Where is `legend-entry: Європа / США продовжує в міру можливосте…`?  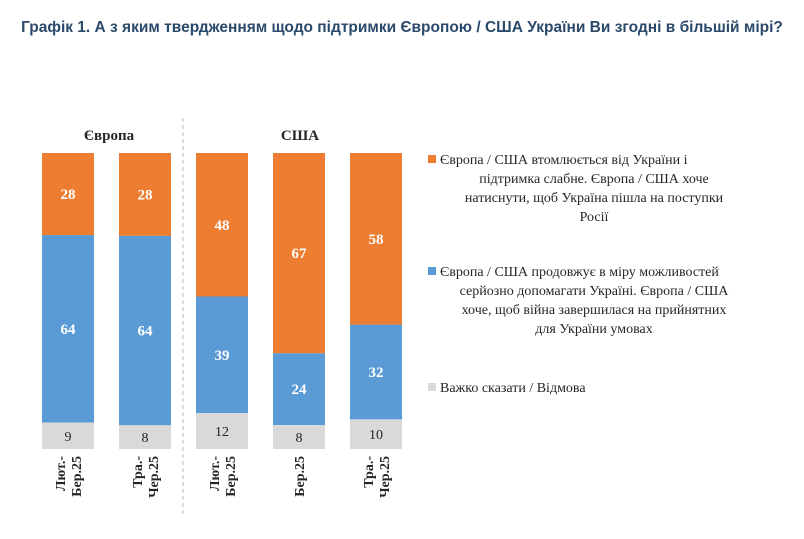
legend-entry: Європа / США продовжує в міру можливосте… is located at coordinates (579, 272).